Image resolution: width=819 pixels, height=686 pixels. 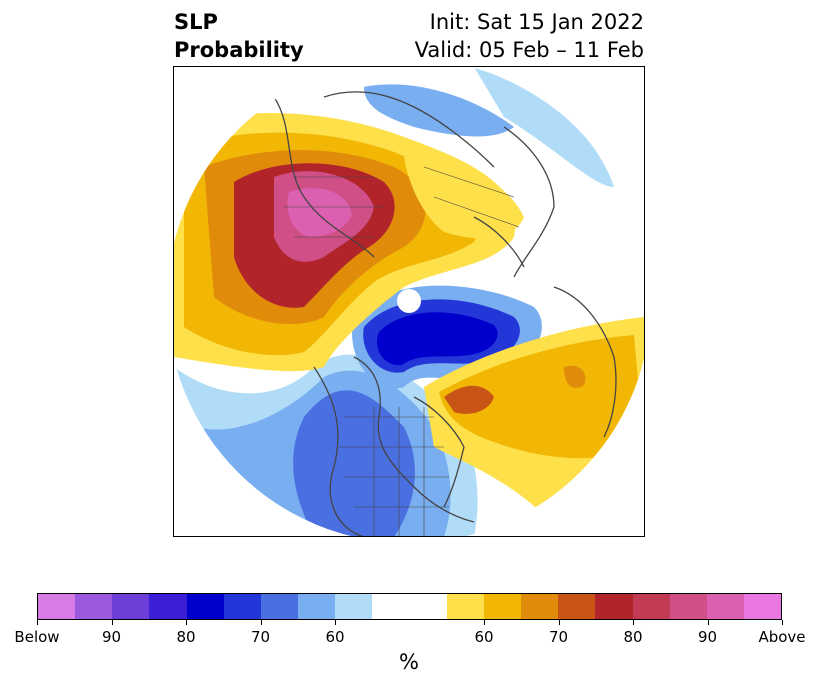 I want to click on title-line-1: SLP, so click(x=196, y=22).